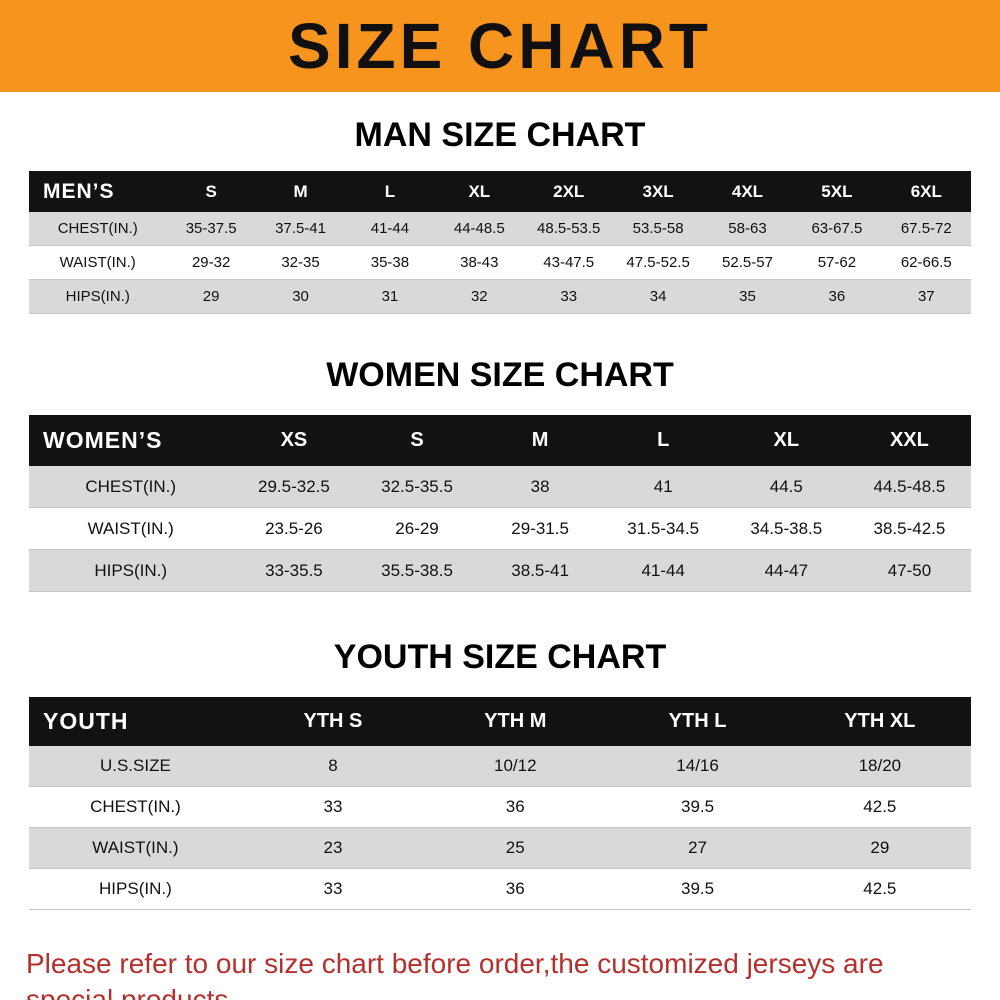 The width and height of the screenshot is (1000, 1000). What do you see at coordinates (837, 262) in the screenshot?
I see `size-value-cell: 57-62` at bounding box center [837, 262].